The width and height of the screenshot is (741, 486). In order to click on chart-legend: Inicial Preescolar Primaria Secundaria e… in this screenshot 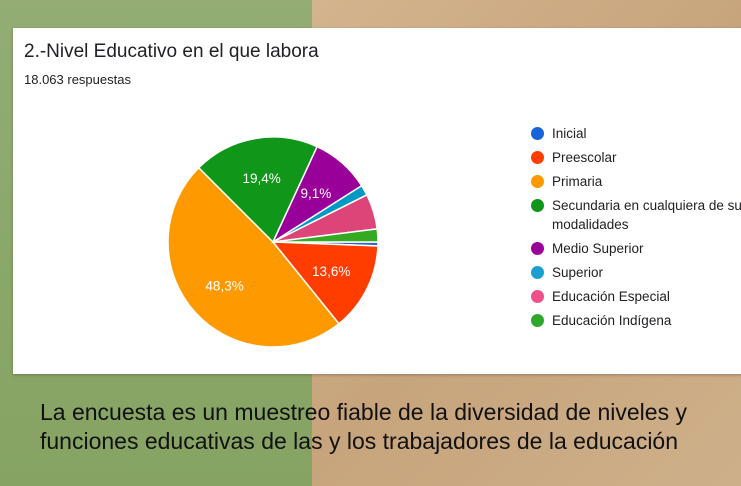, I will do `click(636, 229)`.